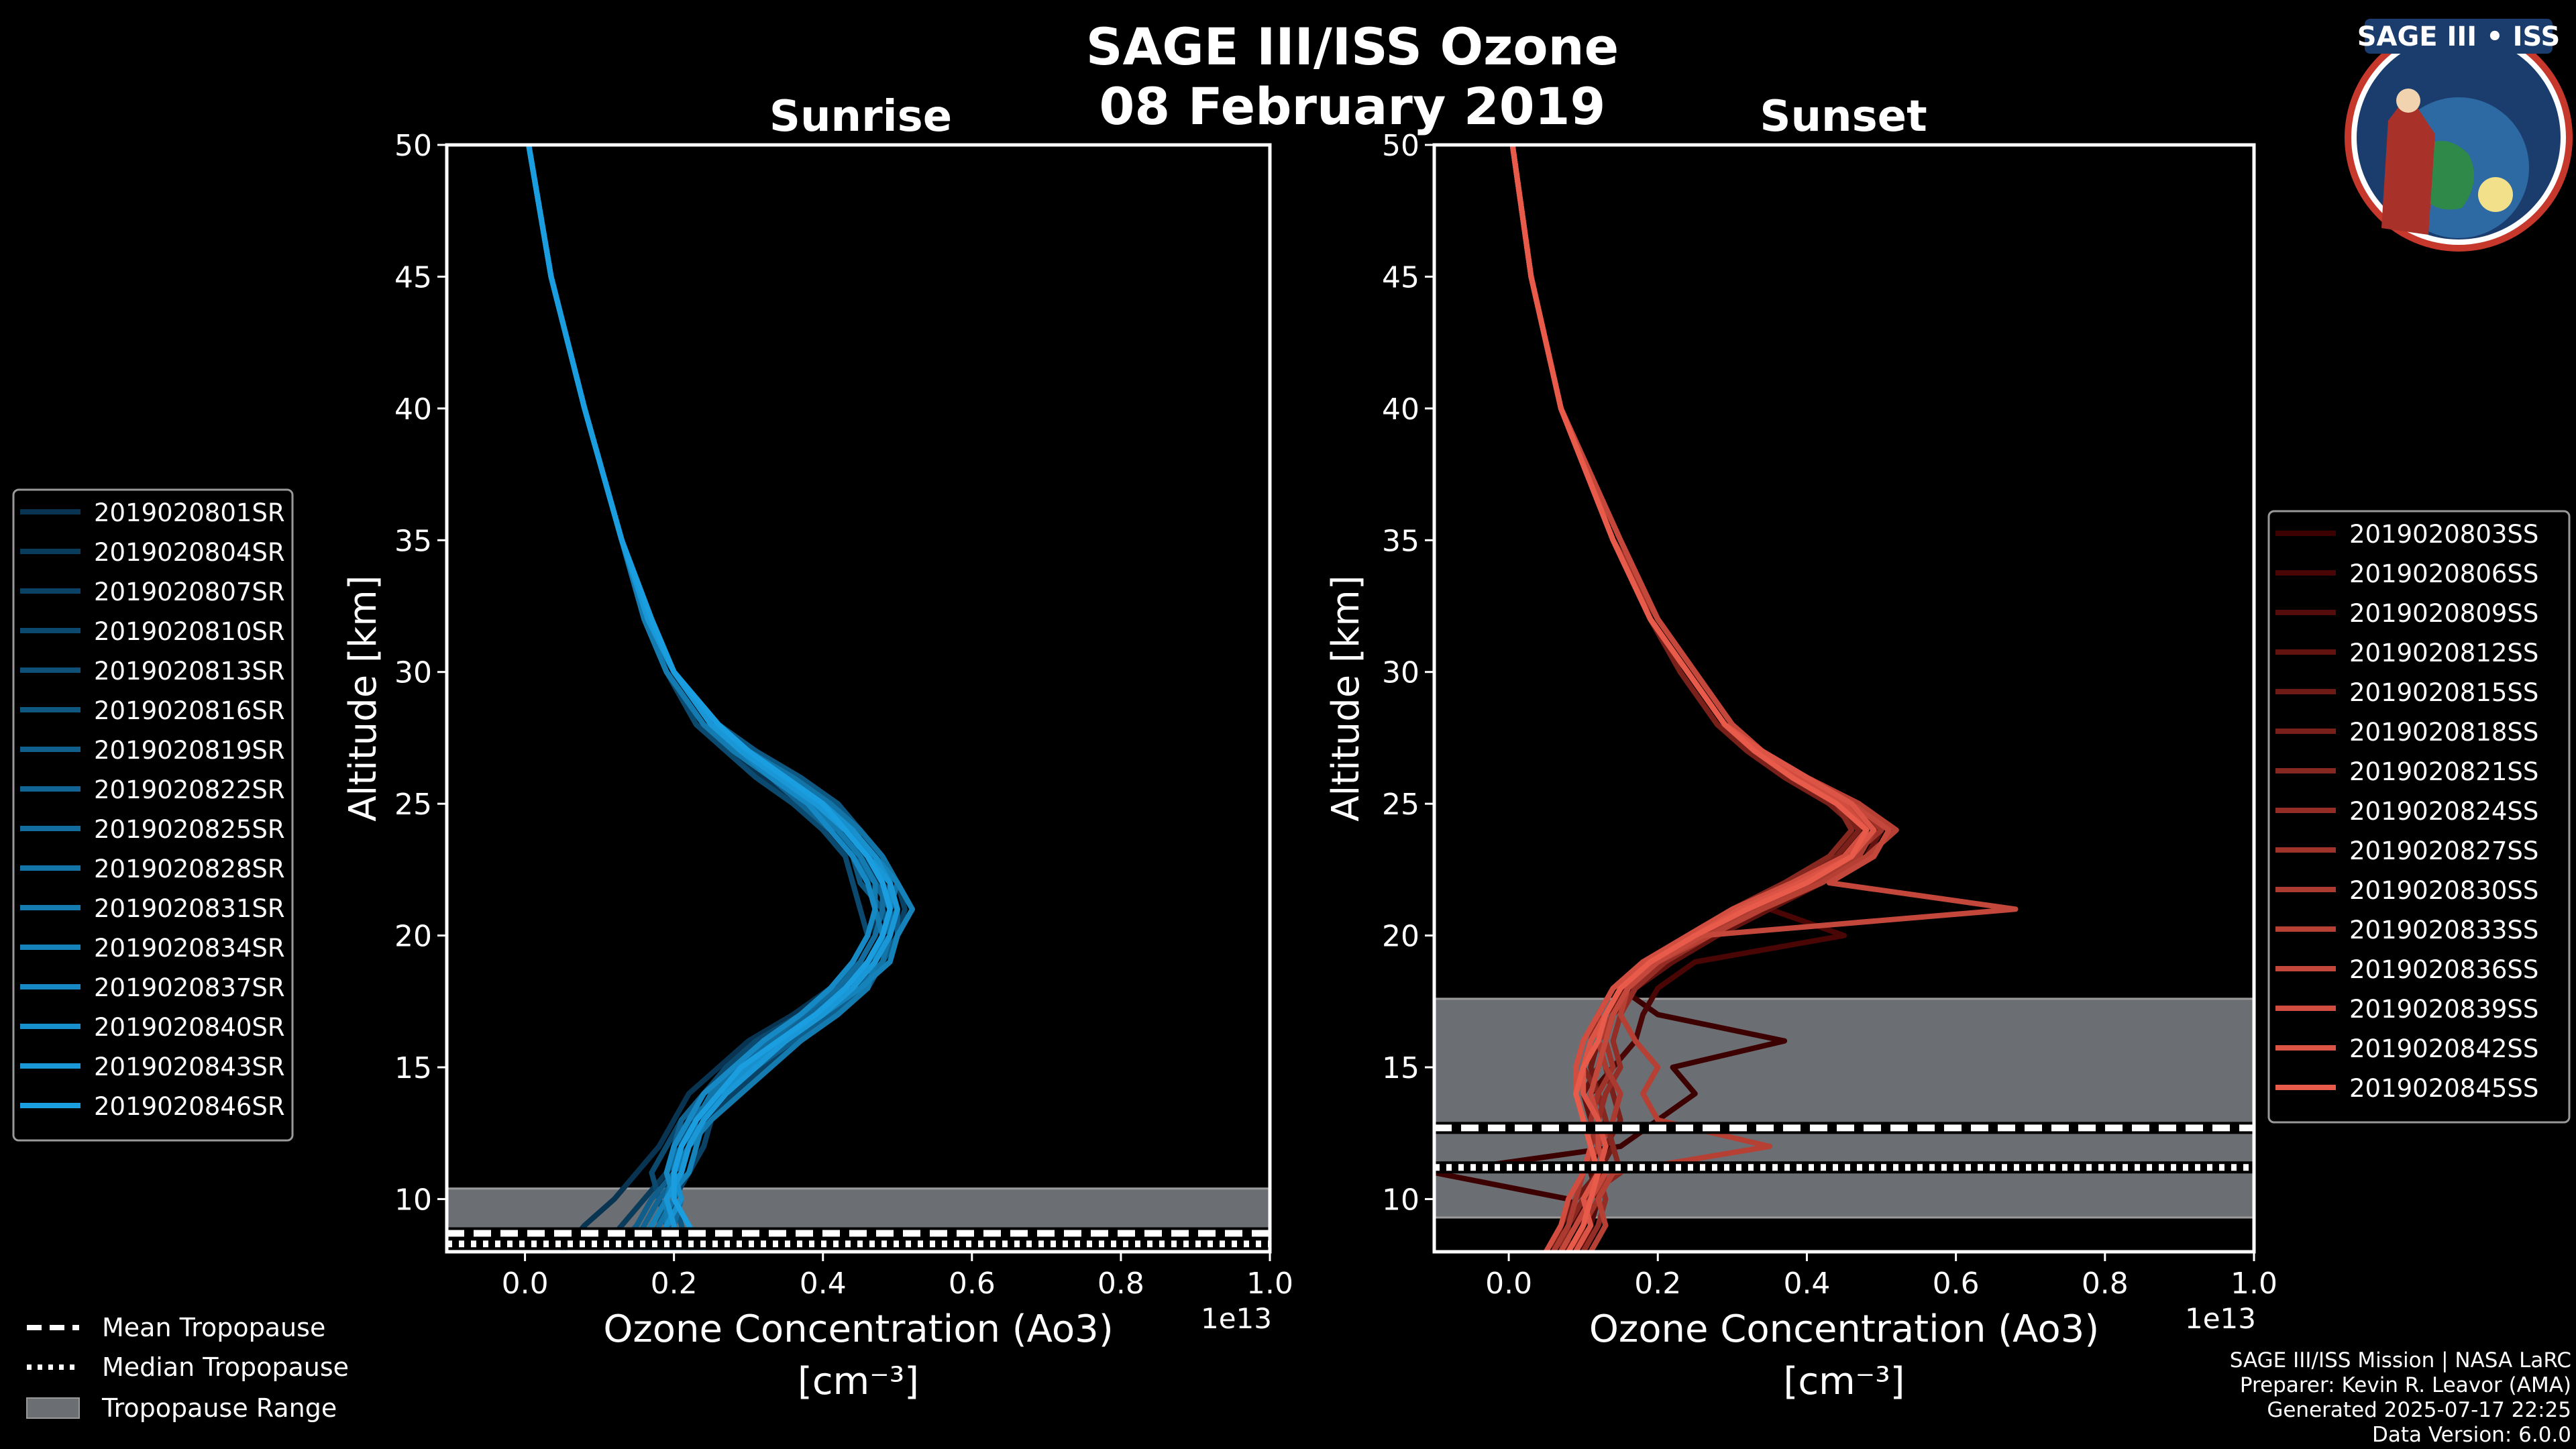  What do you see at coordinates (189, 869) in the screenshot?
I see `legend-entry: 2019020828SR` at bounding box center [189, 869].